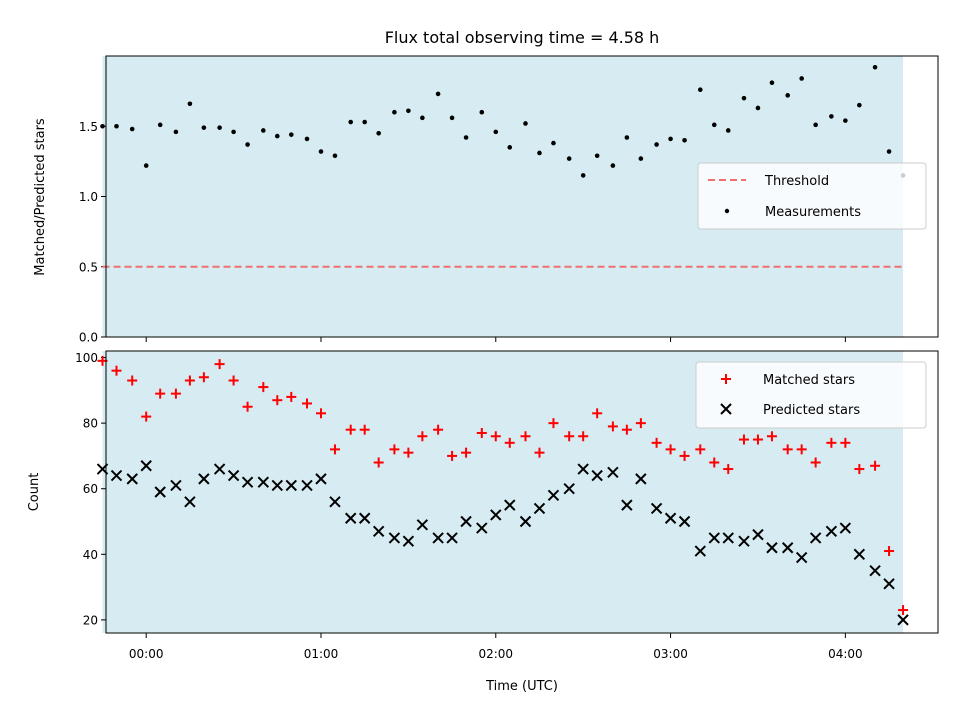 The height and width of the screenshot is (720, 960). I want to click on top-legend: Threshold Measurements, so click(812, 196).